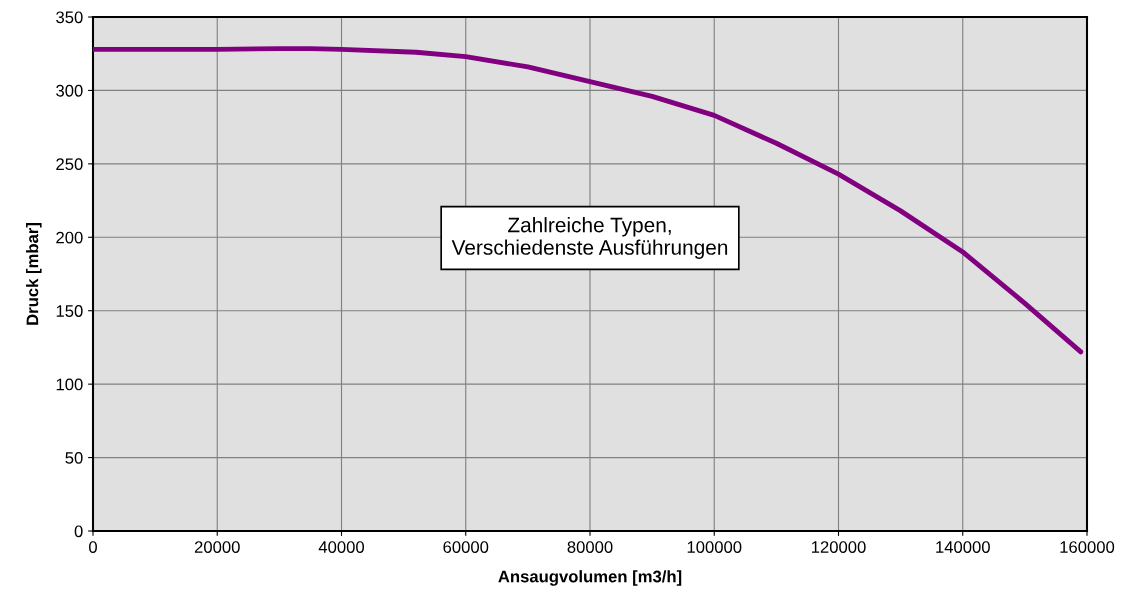  Describe the element at coordinates (963, 547) in the screenshot. I see `x-tick-label: 140000` at that location.